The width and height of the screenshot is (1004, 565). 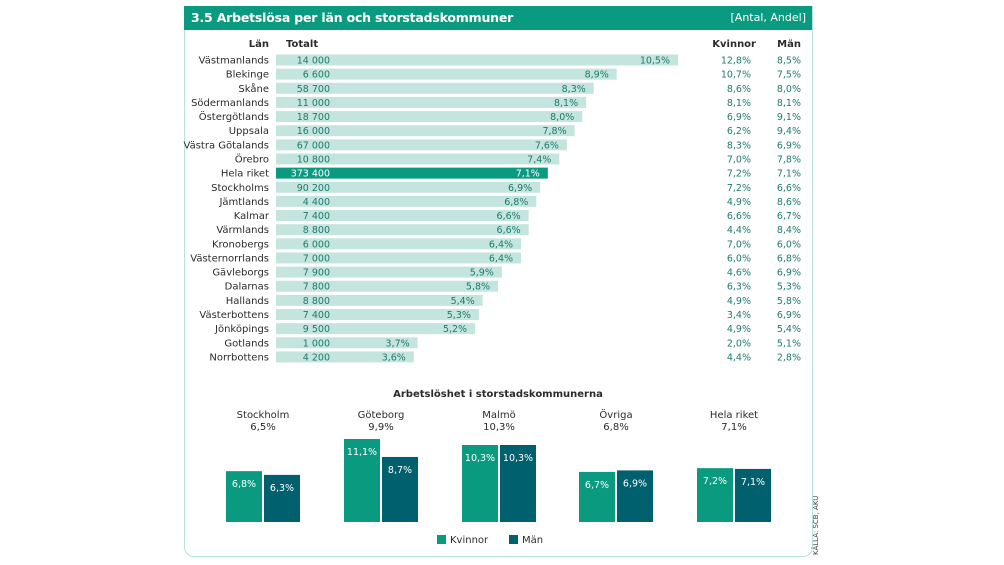 What do you see at coordinates (496, 102) in the screenshot?
I see `table-row: Södermanlands 11 000 8,1% 8,1% 8,1%` at bounding box center [496, 102].